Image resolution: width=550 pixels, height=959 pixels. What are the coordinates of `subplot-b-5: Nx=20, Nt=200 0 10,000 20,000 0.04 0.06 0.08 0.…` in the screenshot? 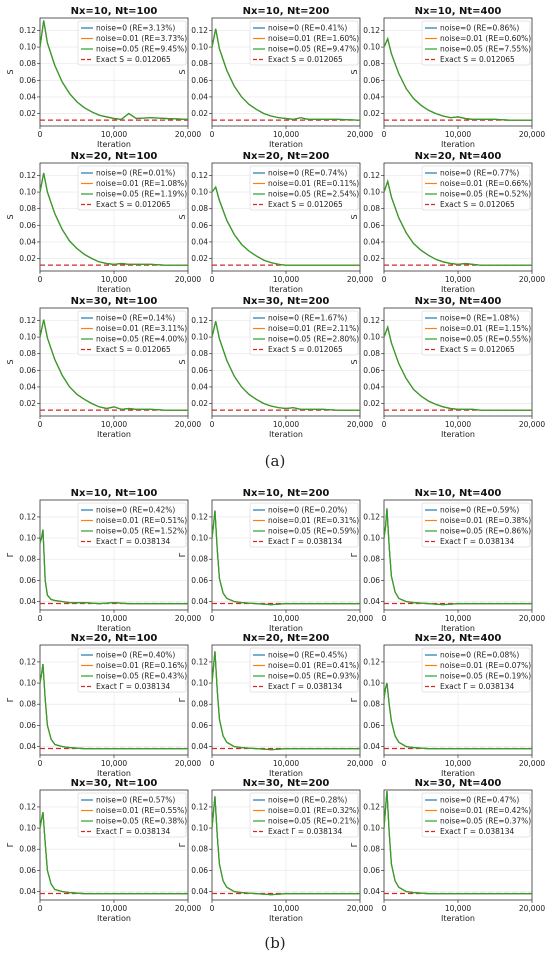 It's located at (275, 705).